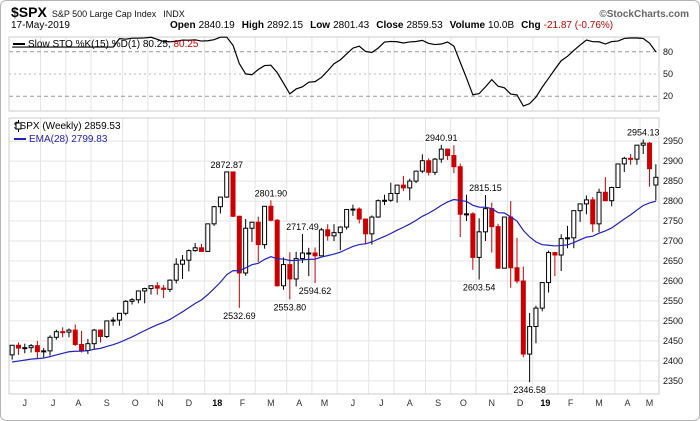 The height and width of the screenshot is (421, 700). I want to click on svg-text: 19, so click(545, 403).